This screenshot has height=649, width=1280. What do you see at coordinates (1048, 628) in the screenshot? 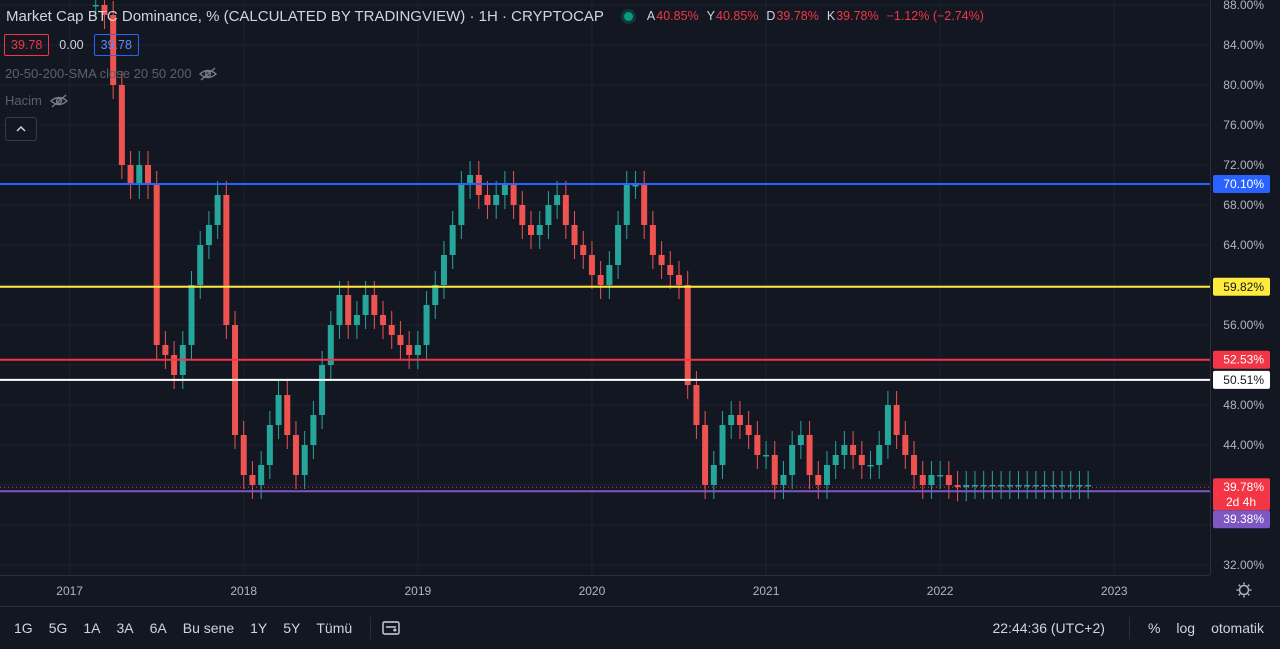
I see `clock-timezone: 22:44:36 (UTC+2)` at bounding box center [1048, 628].